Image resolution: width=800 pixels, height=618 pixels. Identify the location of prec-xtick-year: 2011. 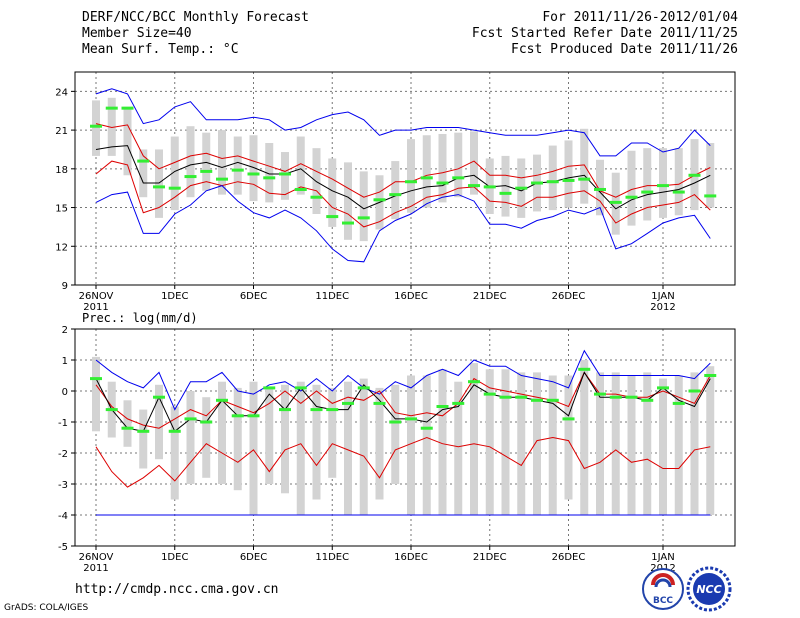
(95, 568).